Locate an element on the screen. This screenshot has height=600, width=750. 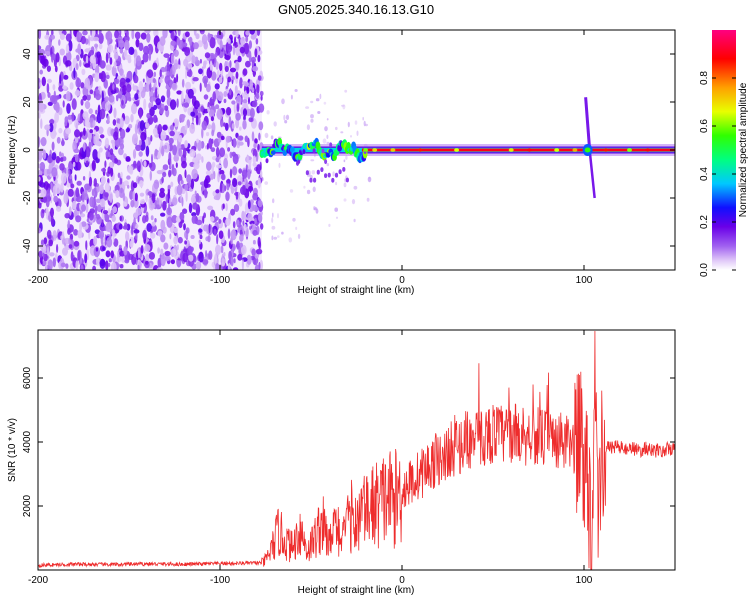
spectrogram-y-tick-label: 40 is located at coordinates (27, 54).